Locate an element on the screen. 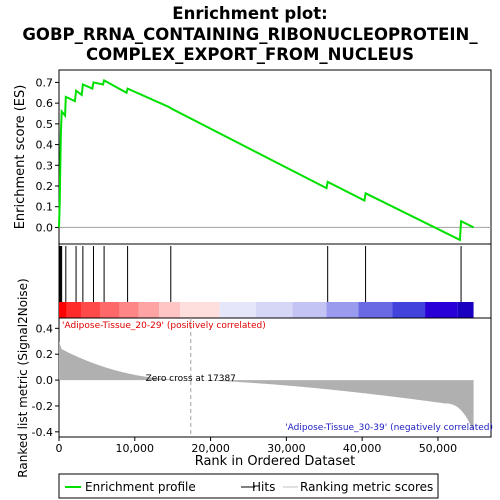 The image size is (500, 500). metric-y-tick-label: 0.0 is located at coordinates (45, 380).